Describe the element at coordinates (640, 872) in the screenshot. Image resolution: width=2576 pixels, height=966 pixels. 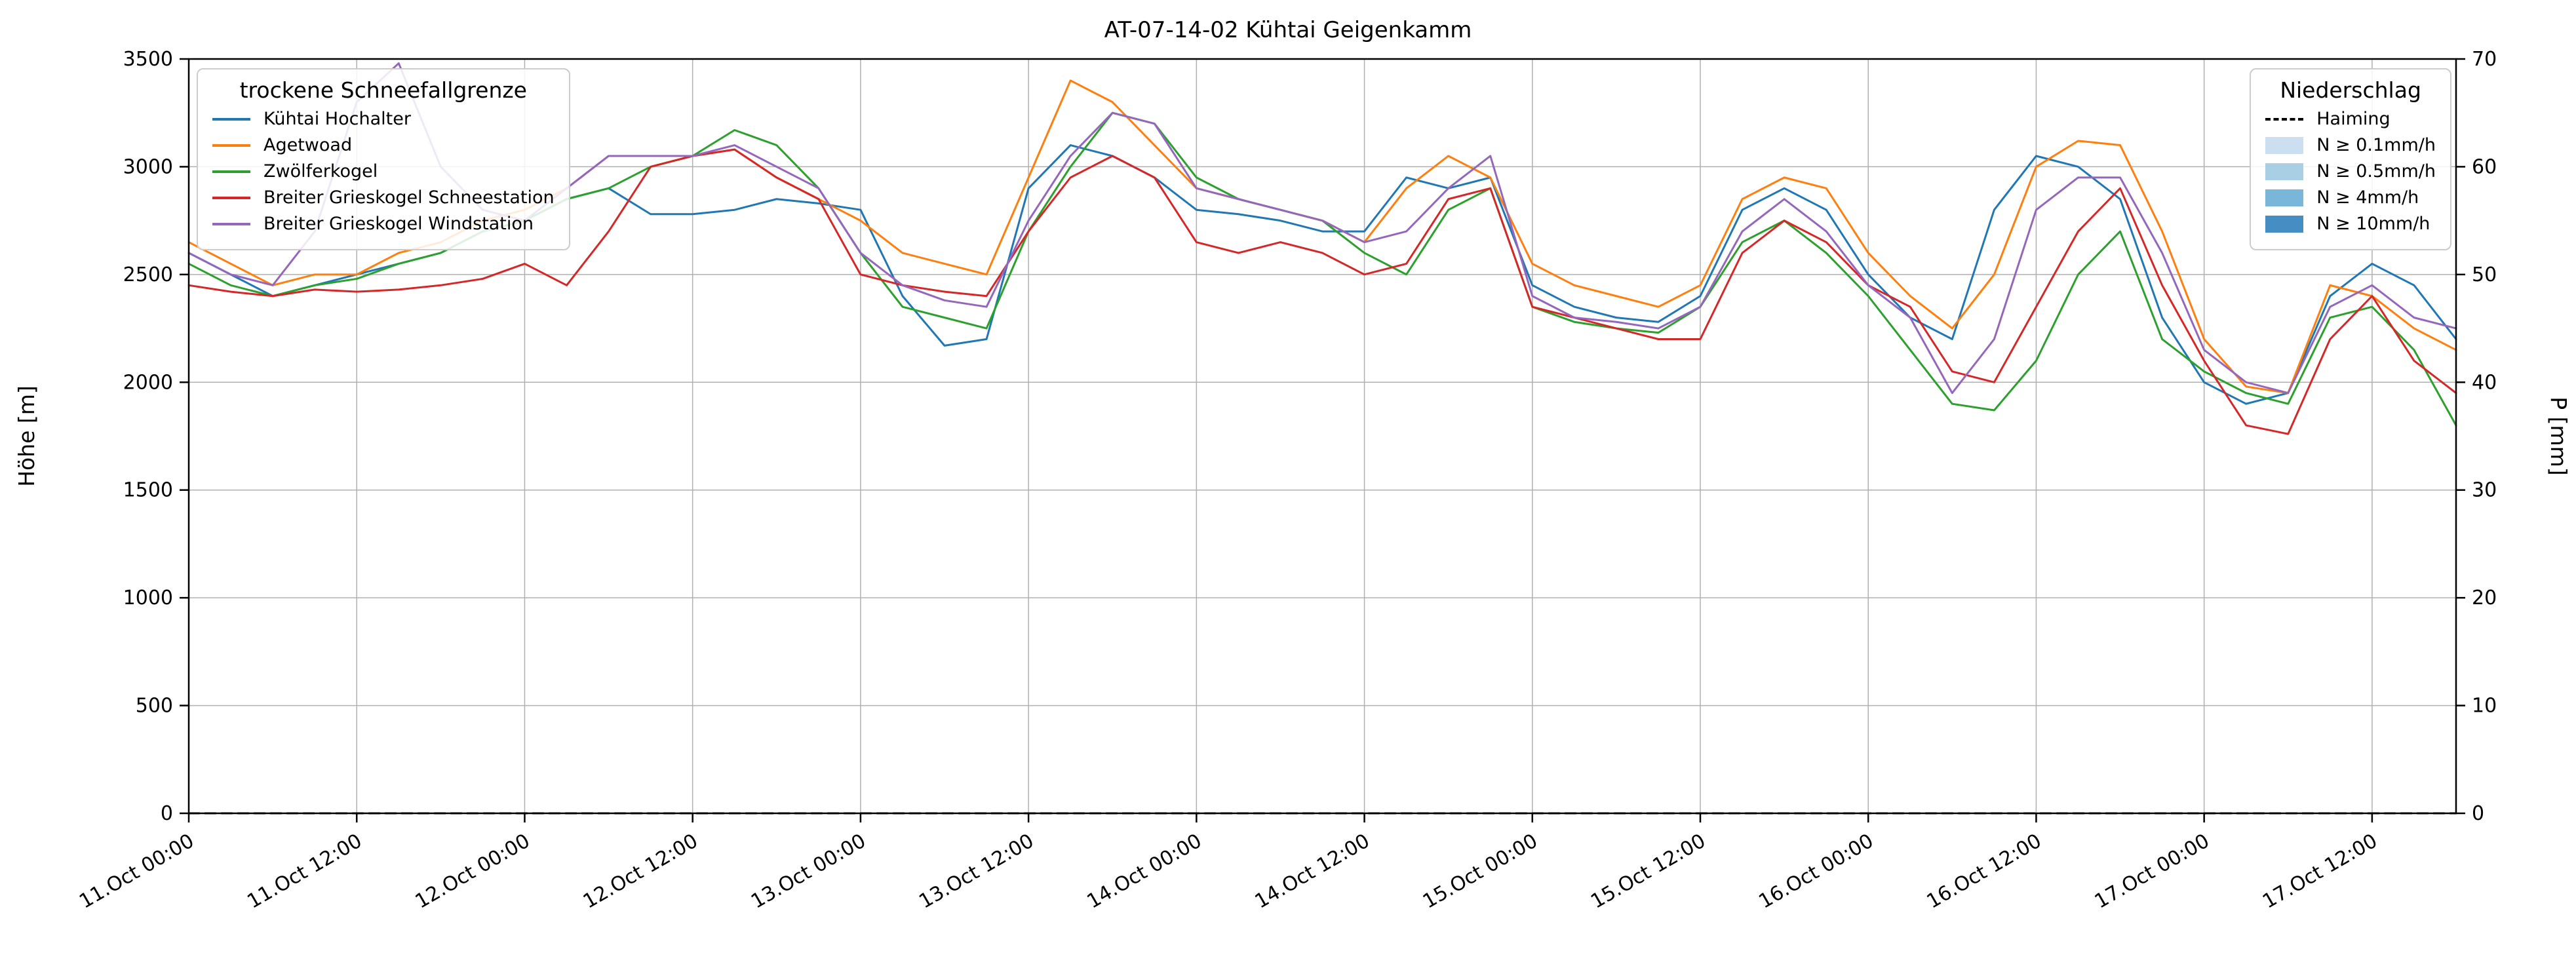
I see `x-tick-label: 12.Oct 12:00` at that location.